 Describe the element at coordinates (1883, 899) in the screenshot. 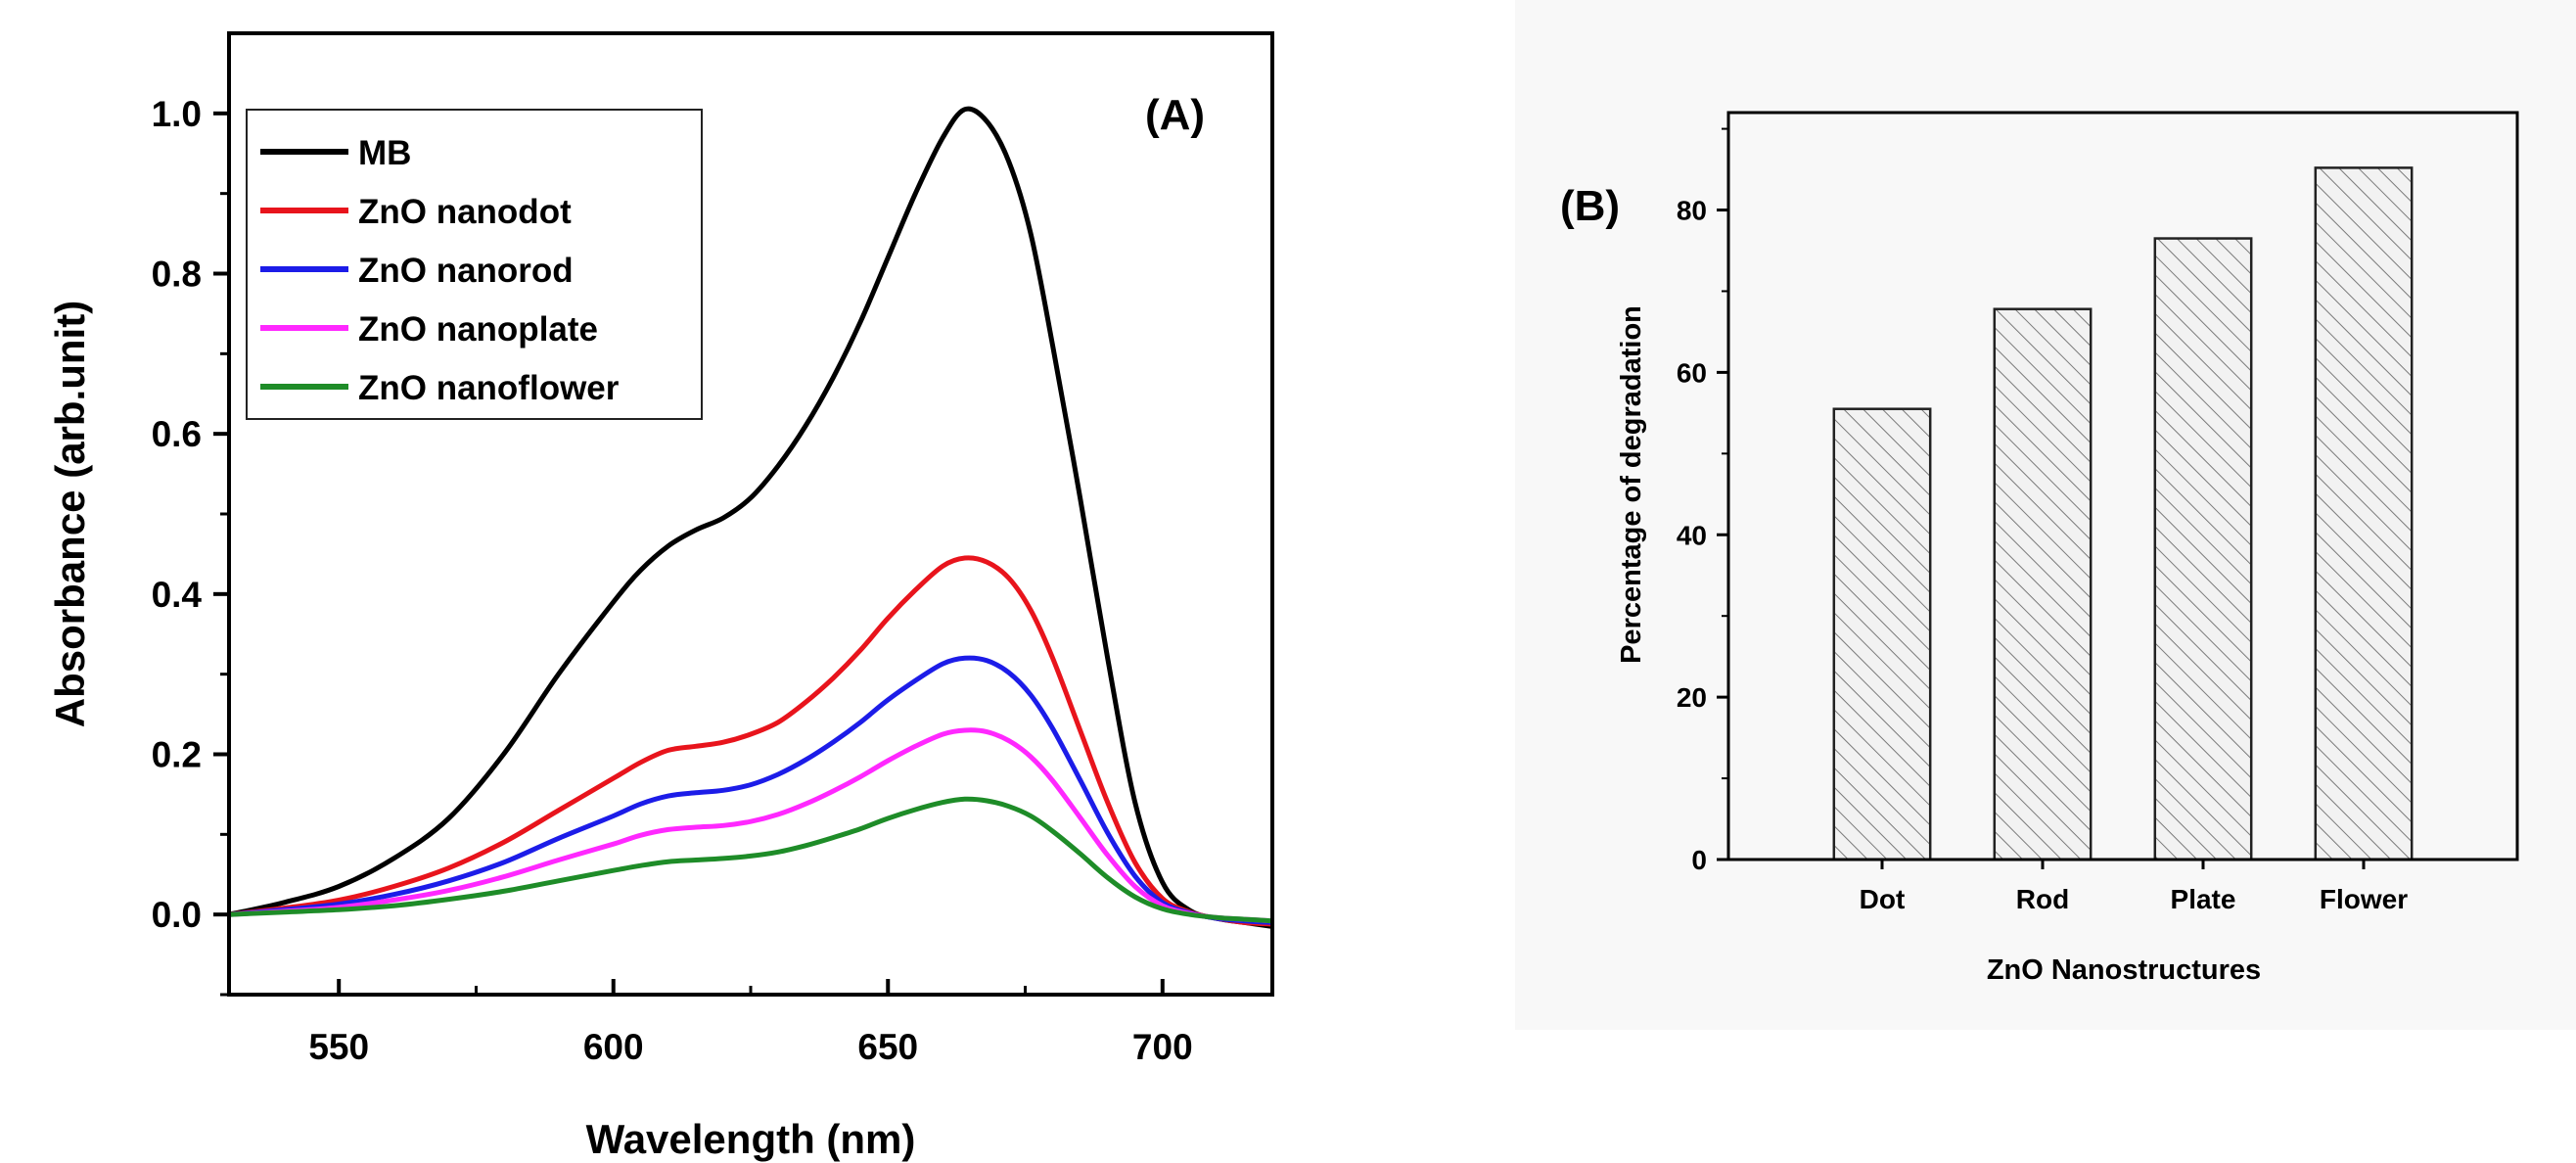

I see `x-tick-label-b: Dot` at that location.